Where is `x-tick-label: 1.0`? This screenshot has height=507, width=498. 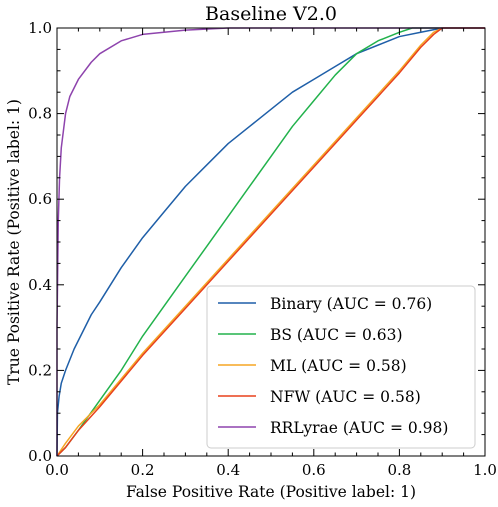 x-tick-label: 1.0 is located at coordinates (485, 470).